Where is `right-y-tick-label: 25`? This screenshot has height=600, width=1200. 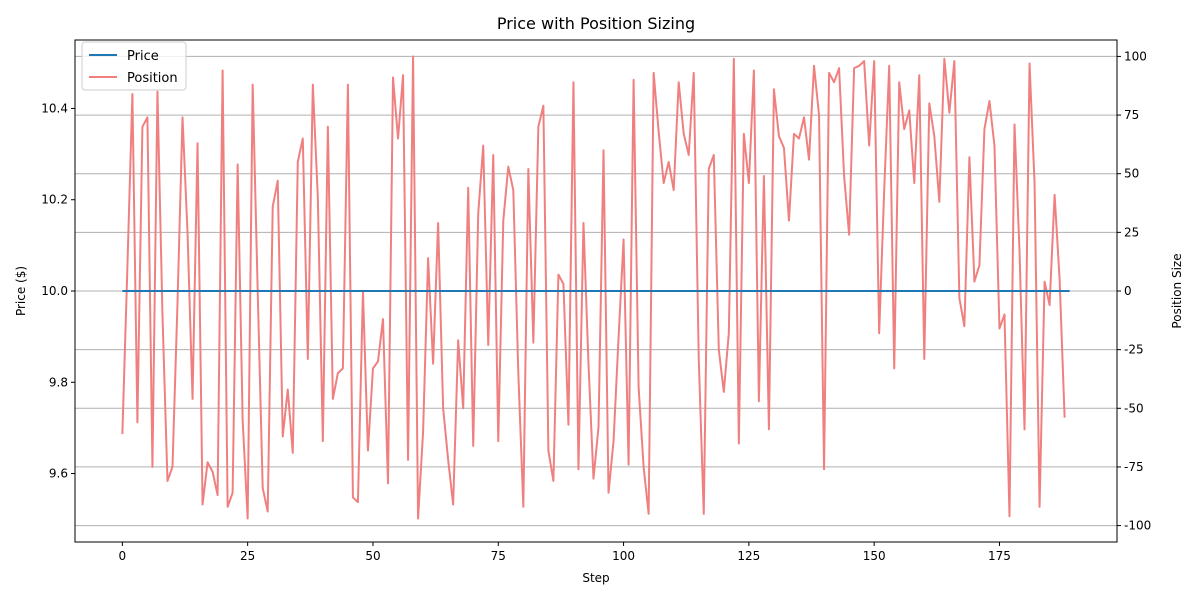 right-y-tick-label: 25 is located at coordinates (1131, 232).